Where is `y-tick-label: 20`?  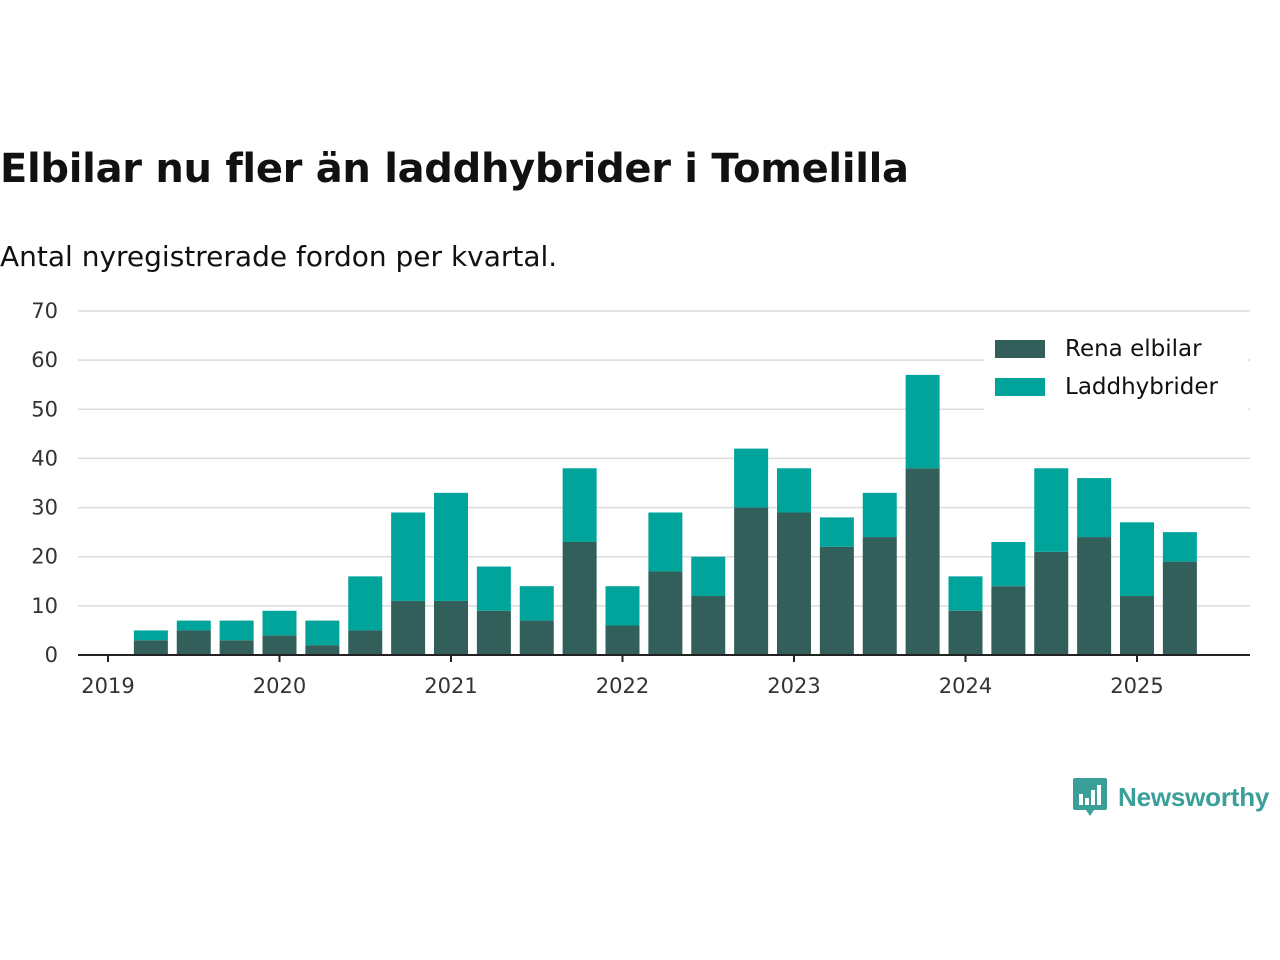 y-tick-label: 20 is located at coordinates (44, 557).